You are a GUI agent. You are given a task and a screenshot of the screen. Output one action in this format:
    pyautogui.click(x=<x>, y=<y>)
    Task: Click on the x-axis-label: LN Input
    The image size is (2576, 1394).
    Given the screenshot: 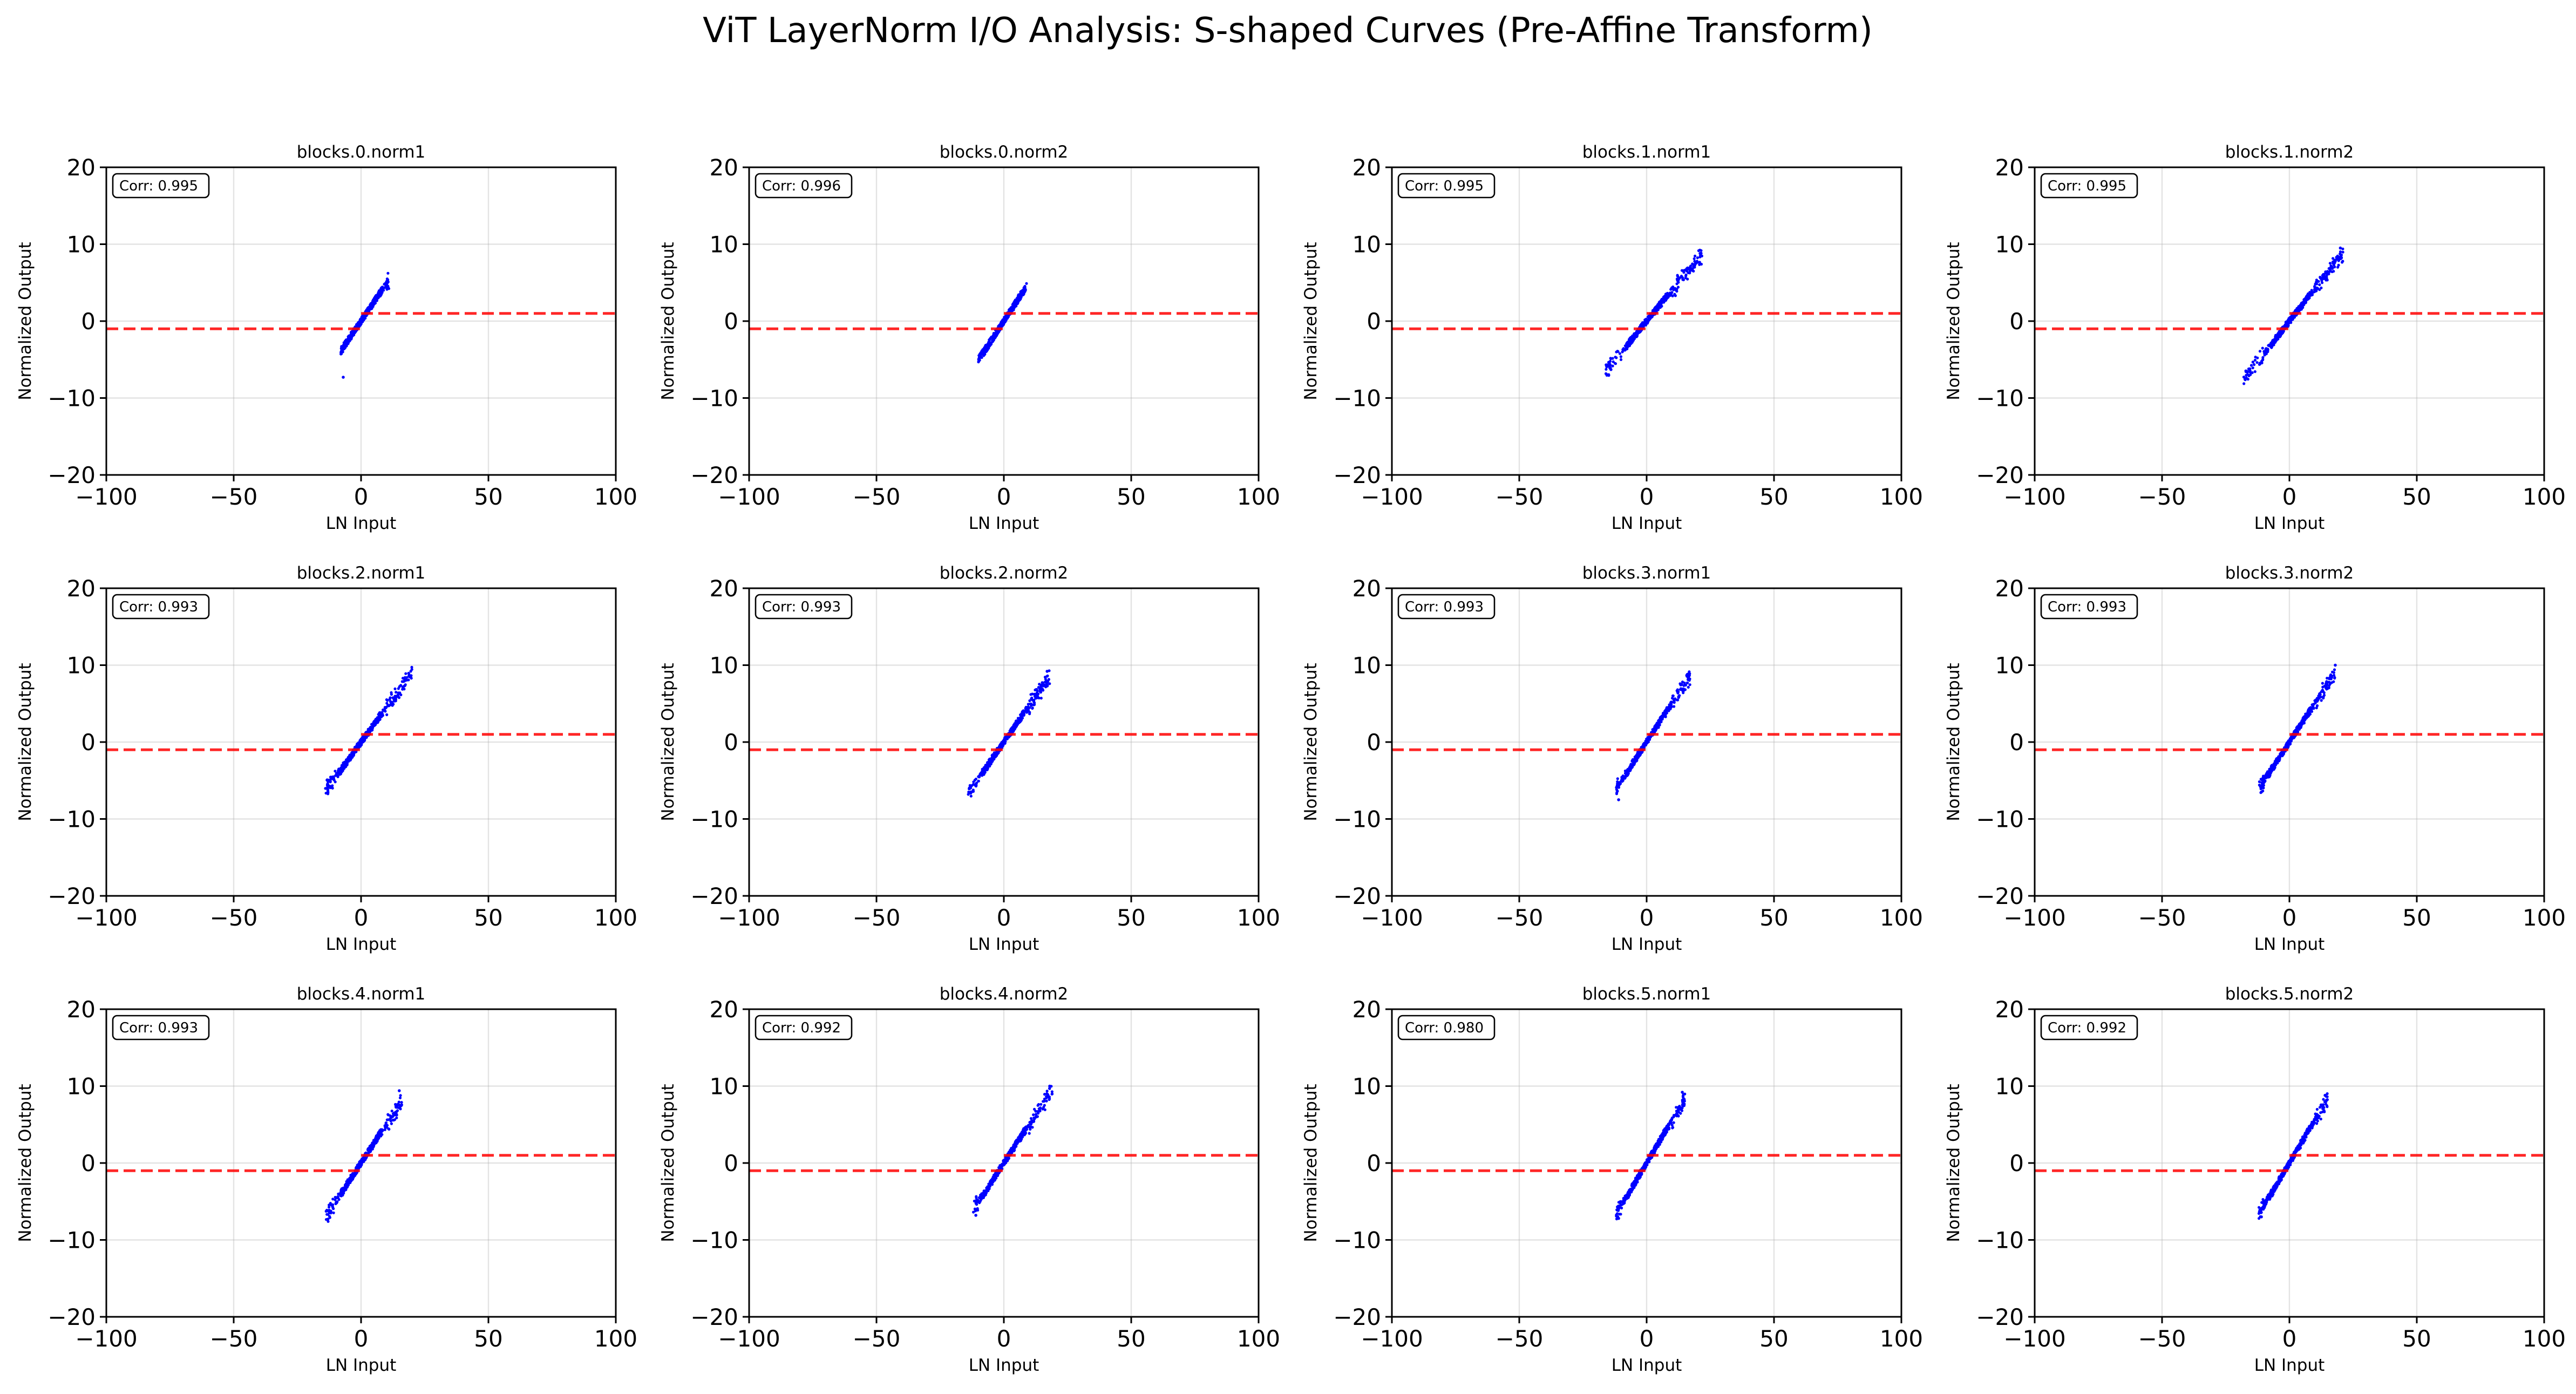 What is the action you would take?
    pyautogui.click(x=1004, y=523)
    